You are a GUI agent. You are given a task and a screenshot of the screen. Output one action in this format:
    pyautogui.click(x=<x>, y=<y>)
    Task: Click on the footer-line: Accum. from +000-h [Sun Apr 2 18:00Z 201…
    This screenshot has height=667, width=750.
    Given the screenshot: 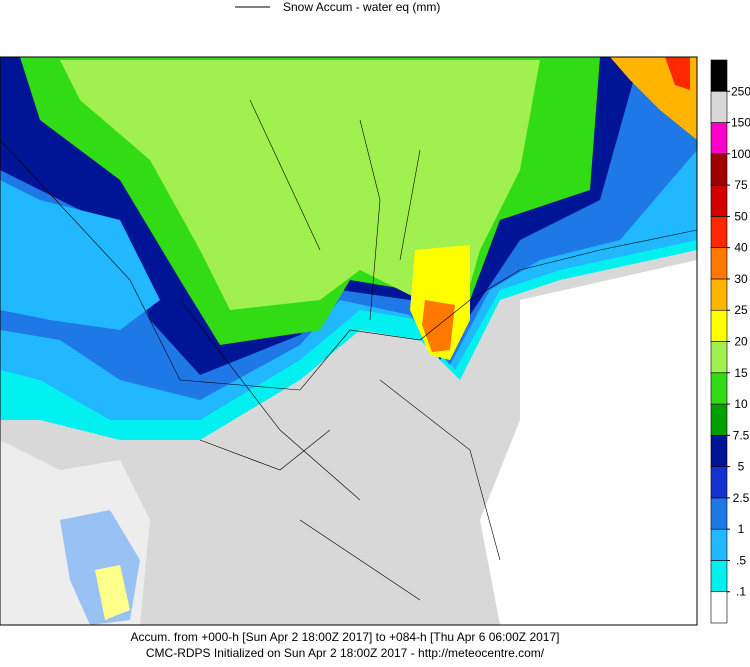 What is the action you would take?
    pyautogui.click(x=345, y=637)
    